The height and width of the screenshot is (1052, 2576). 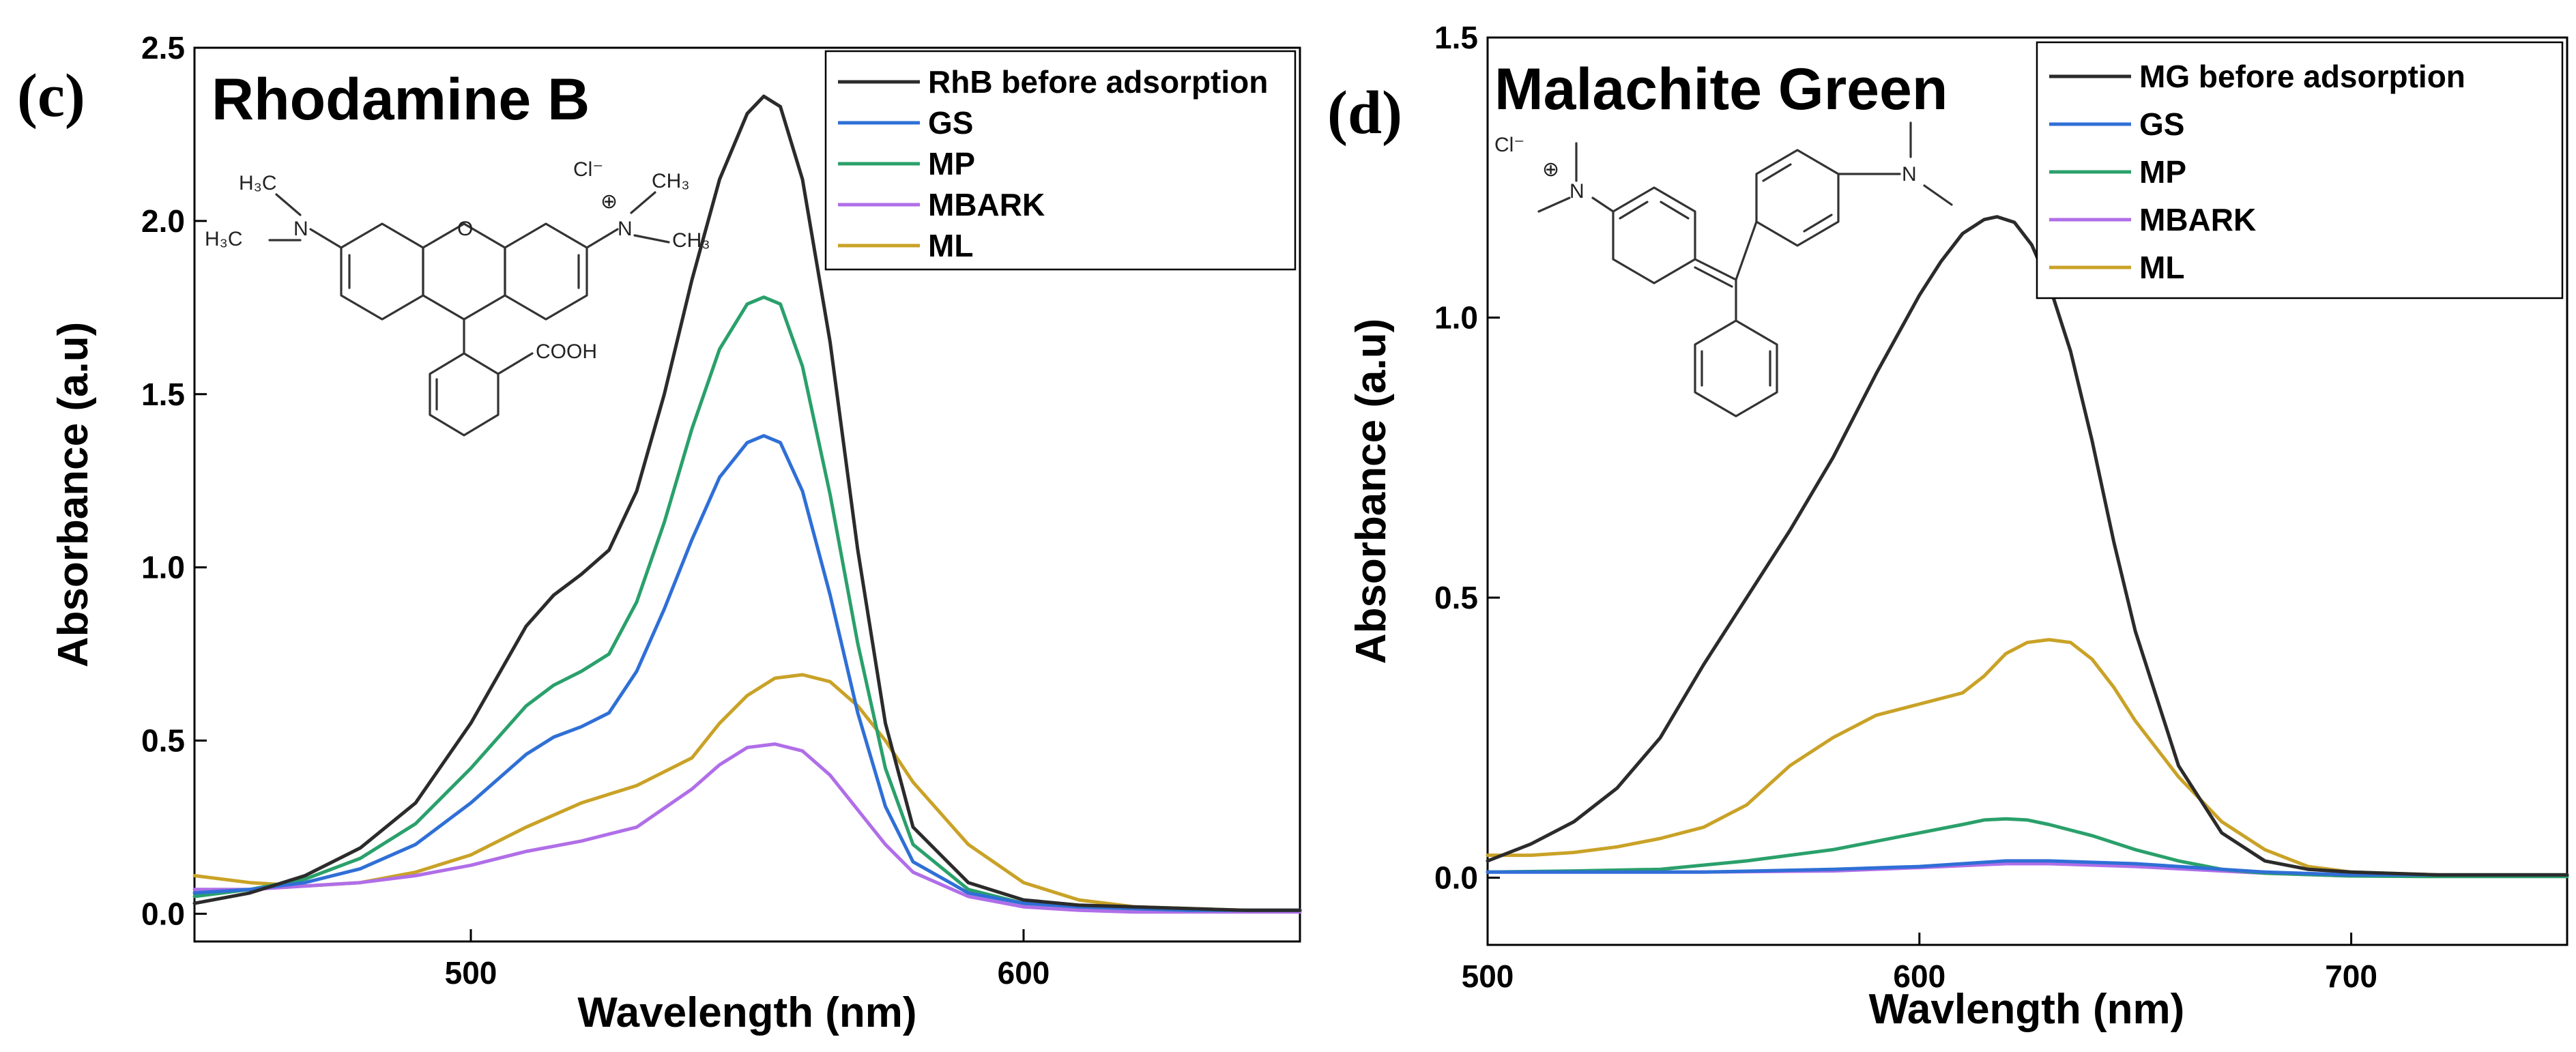 What do you see at coordinates (2027, 757) in the screenshot?
I see `panel-d-series-ml` at bounding box center [2027, 757].